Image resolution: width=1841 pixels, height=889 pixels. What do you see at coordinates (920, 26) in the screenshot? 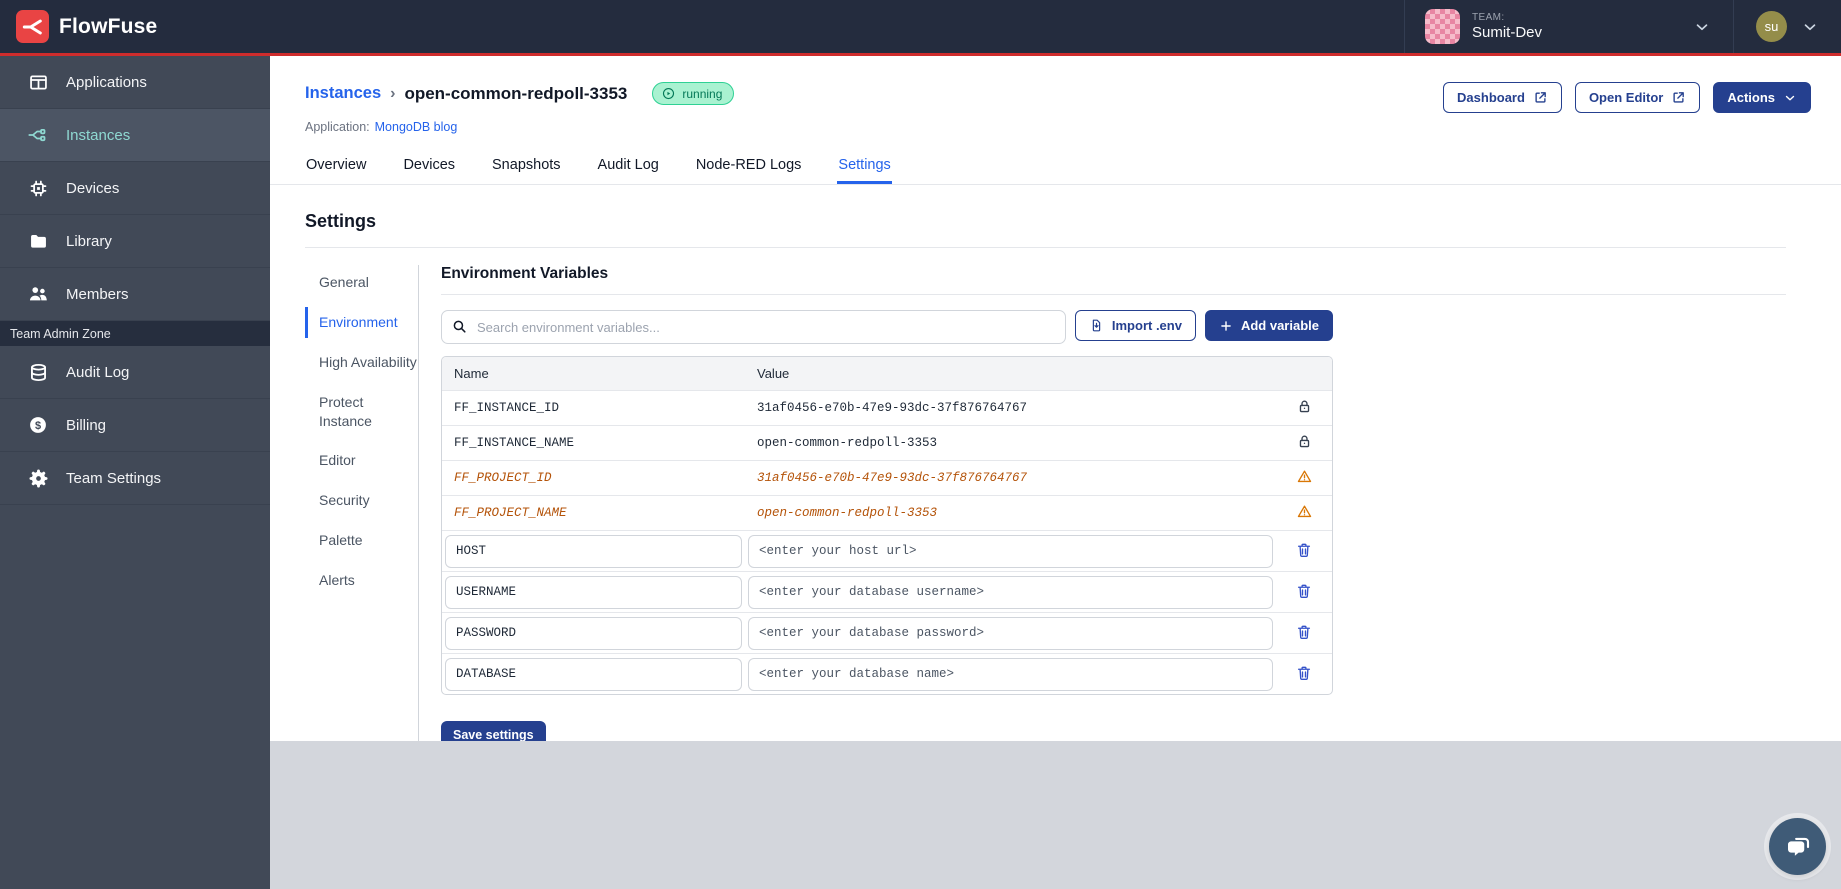
I see `top-header: FlowFuse TEAM: Sumit-Dev su` at bounding box center [920, 26].